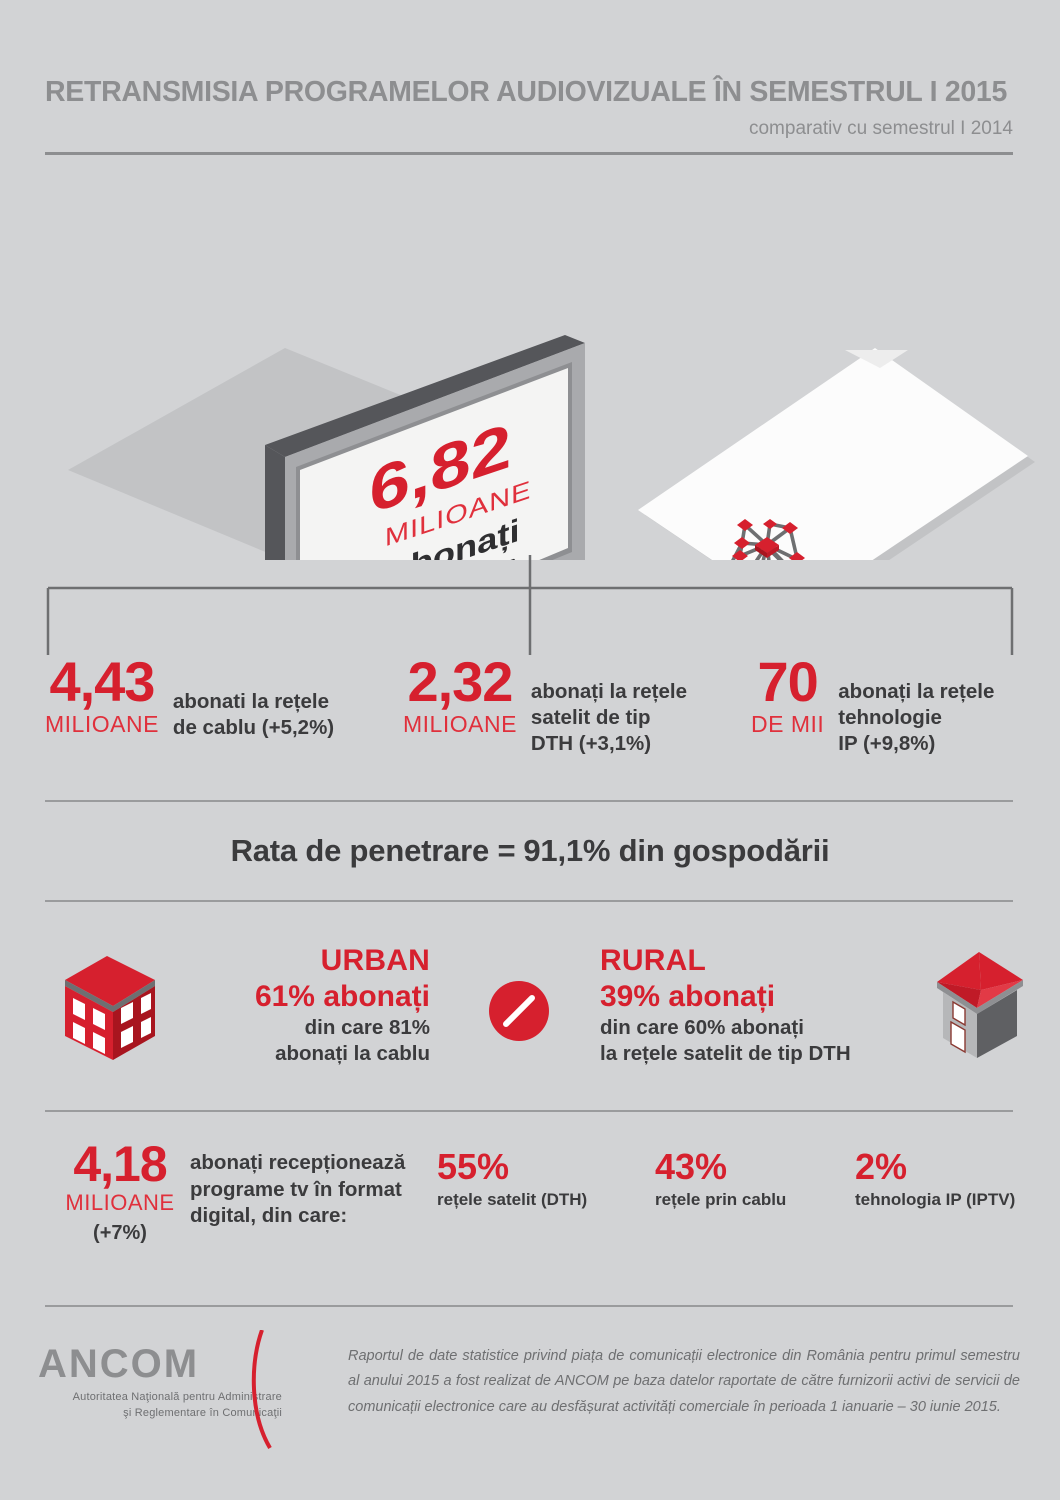  What do you see at coordinates (890, 718) in the screenshot?
I see `stat-ip-desc-line2: tehnologie` at bounding box center [890, 718].